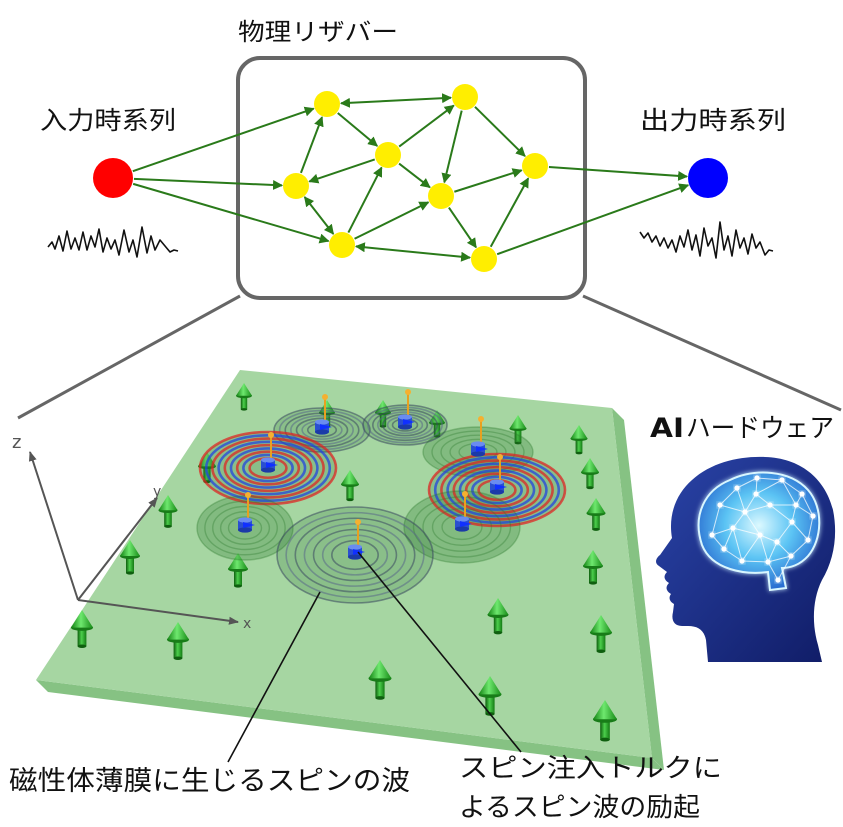 The width and height of the screenshot is (843, 827). Describe the element at coordinates (439, 652) in the screenshot. I see `callout-line-excitation` at that location.